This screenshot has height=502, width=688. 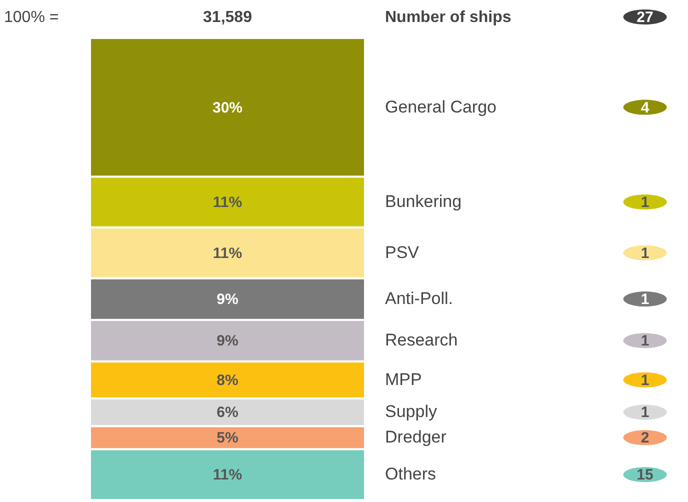 I want to click on series-label: MPP, so click(x=403, y=379).